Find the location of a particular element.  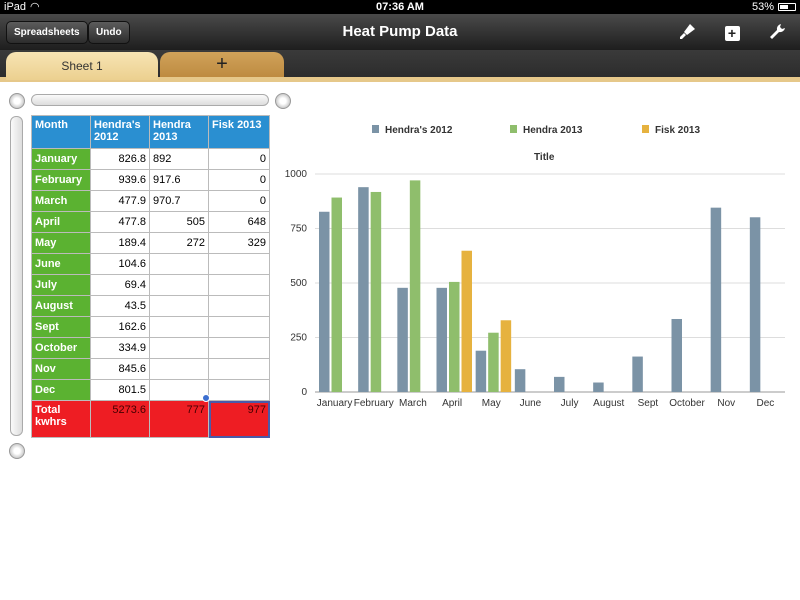

table-row: January 826.8 892 0 is located at coordinates (150, 159).